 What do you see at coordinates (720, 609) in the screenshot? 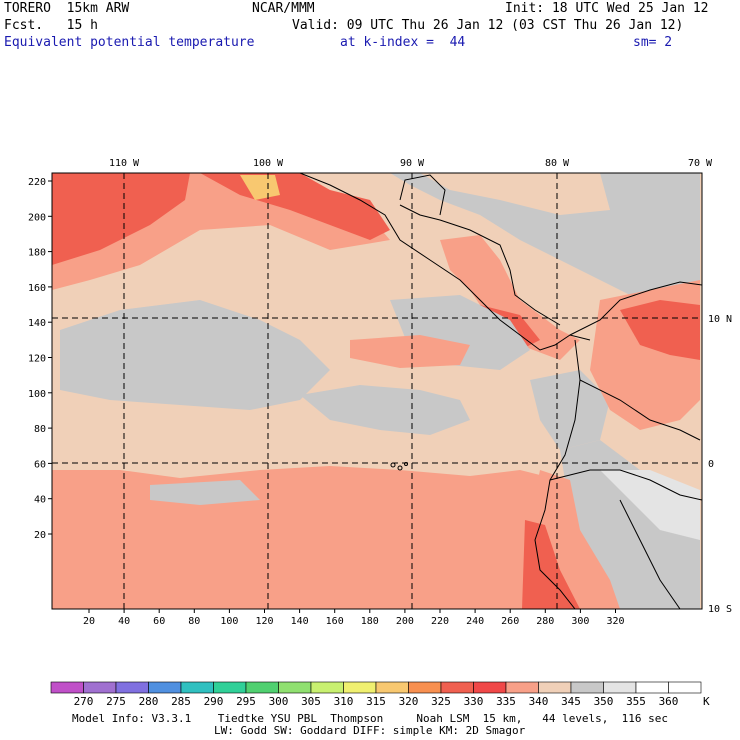
I see `lat-label-10s: 10 S` at bounding box center [720, 609].